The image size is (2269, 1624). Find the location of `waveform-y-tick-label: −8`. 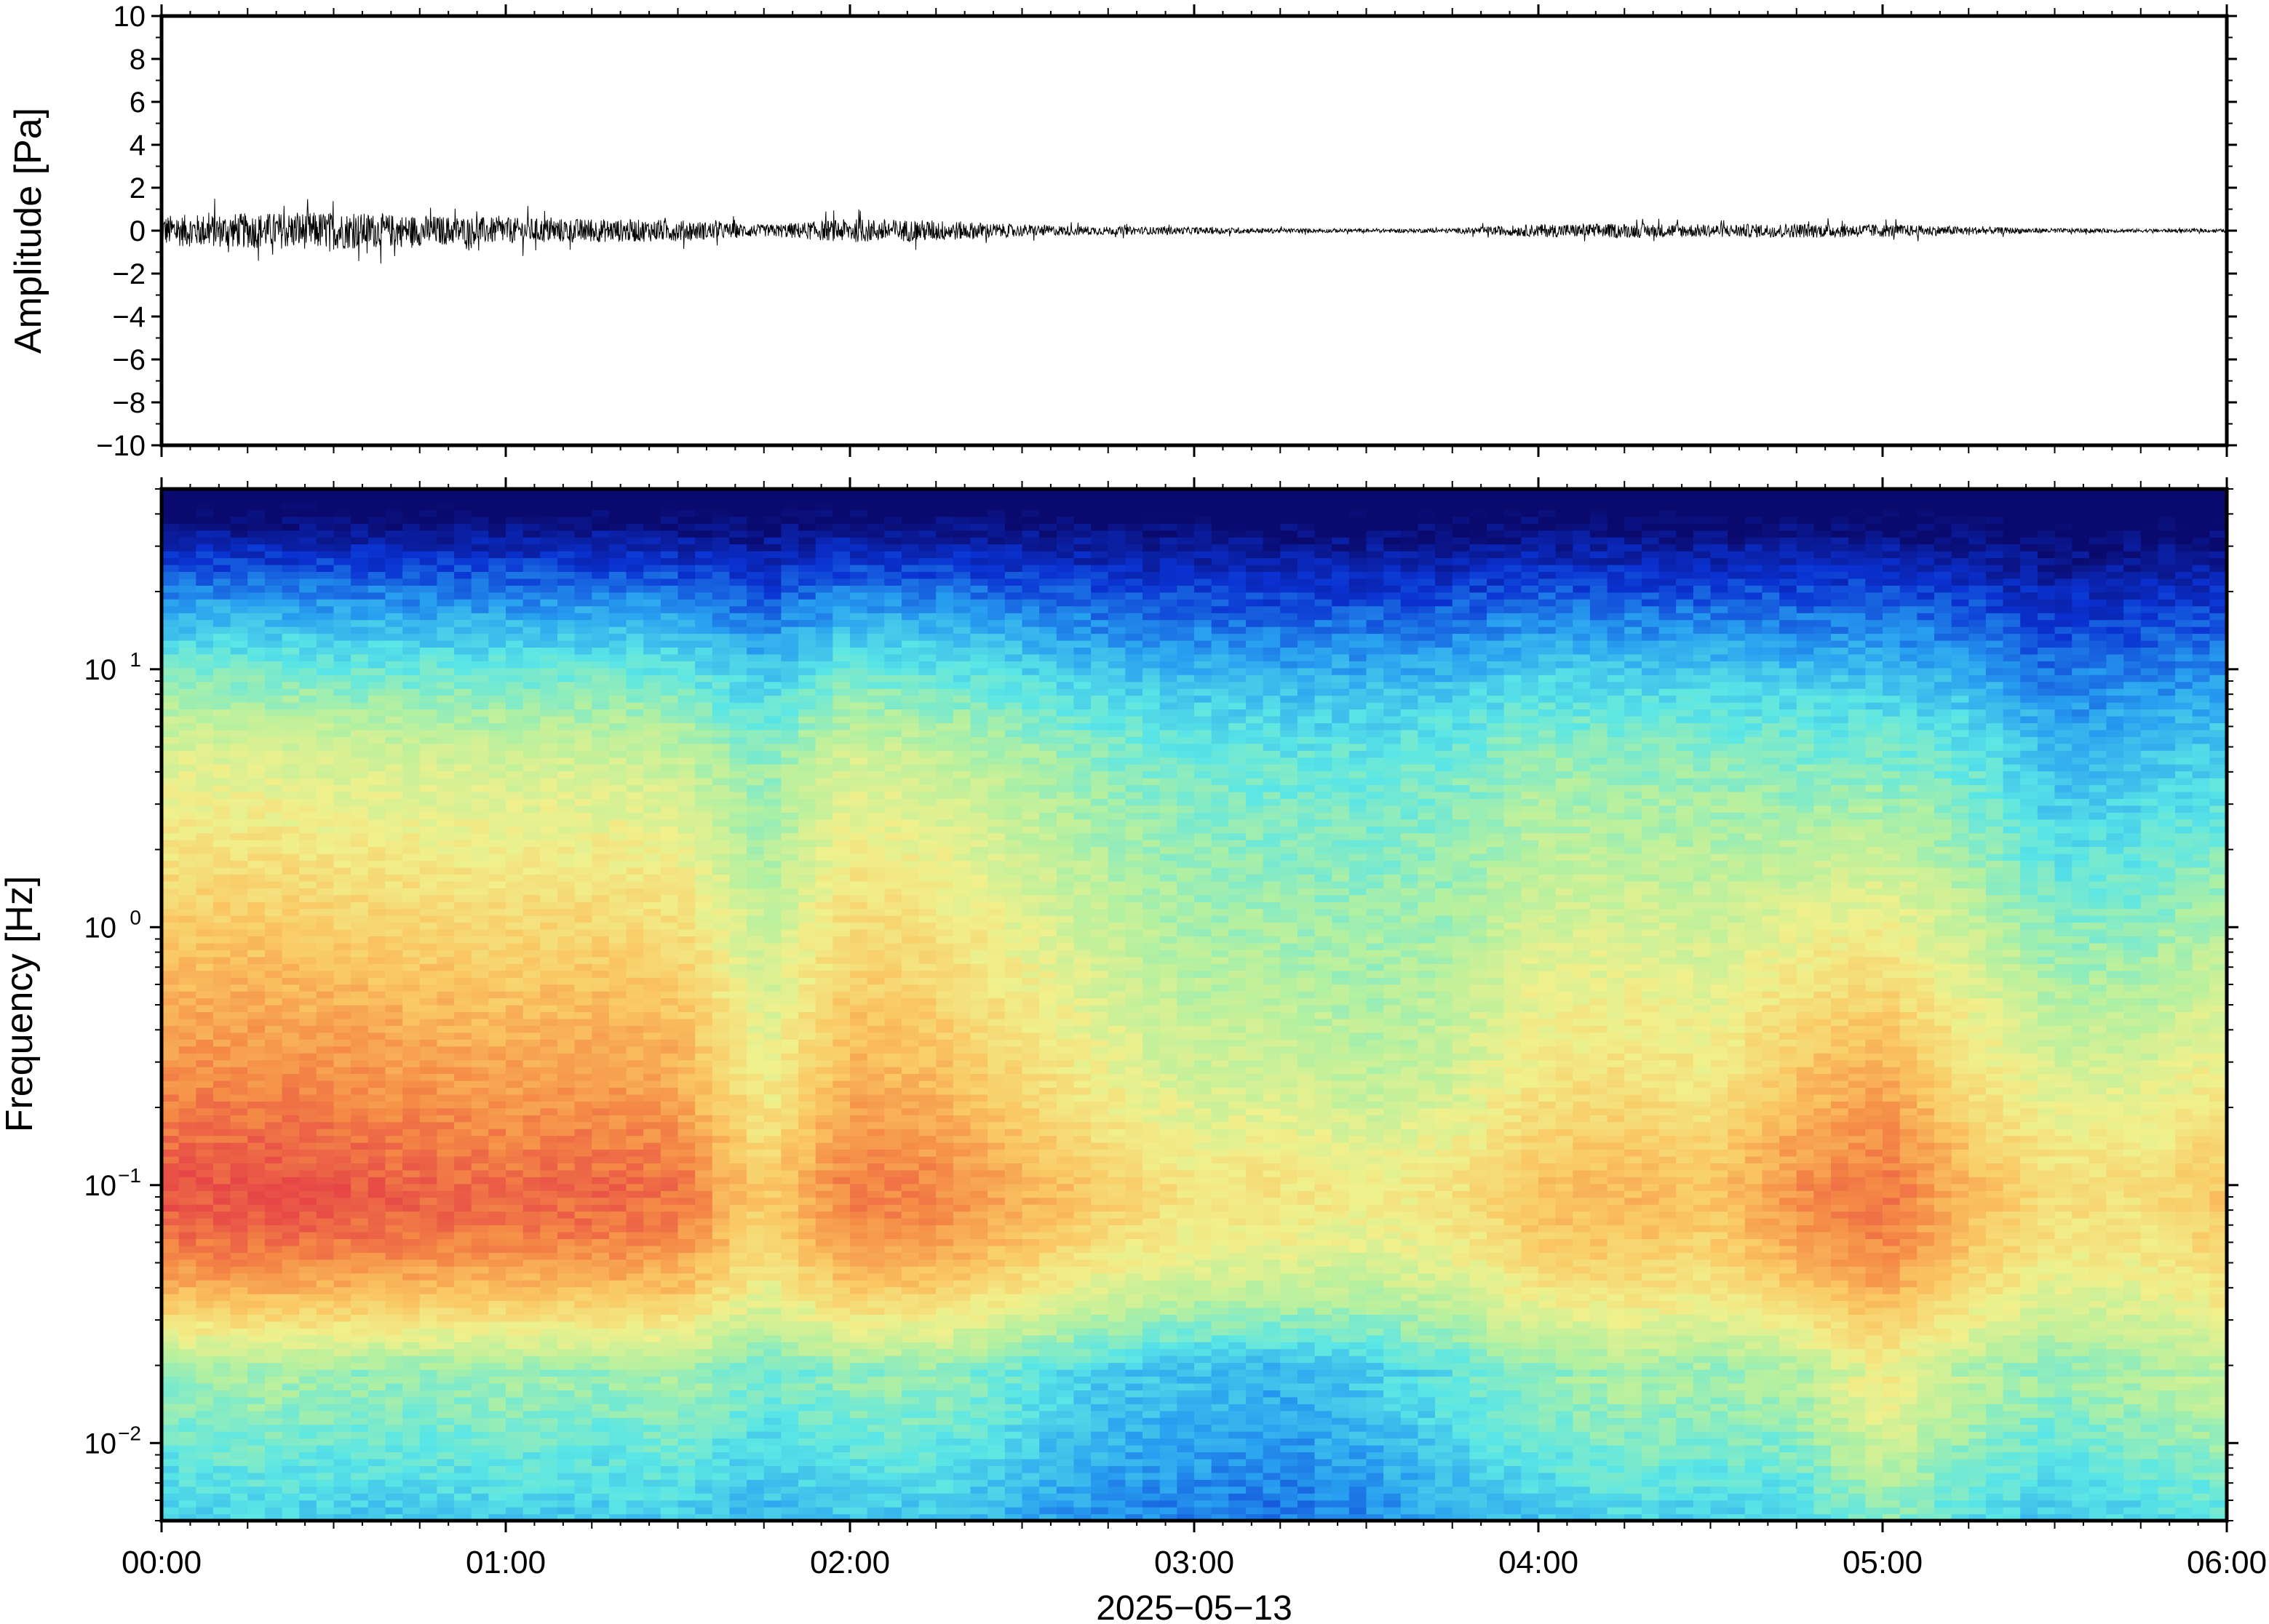

waveform-y-tick-label: −8 is located at coordinates (129, 403).